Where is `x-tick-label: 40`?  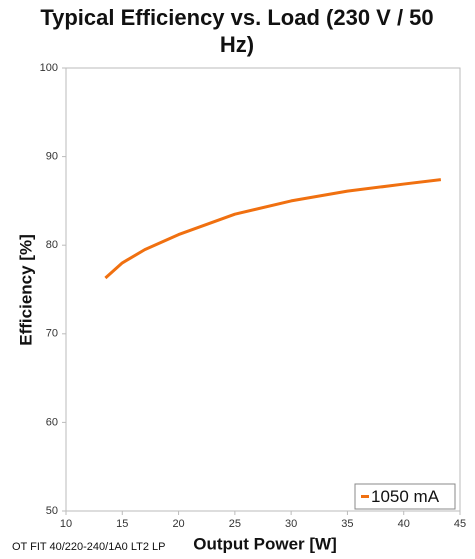 x-tick-label: 40 is located at coordinates (404, 524).